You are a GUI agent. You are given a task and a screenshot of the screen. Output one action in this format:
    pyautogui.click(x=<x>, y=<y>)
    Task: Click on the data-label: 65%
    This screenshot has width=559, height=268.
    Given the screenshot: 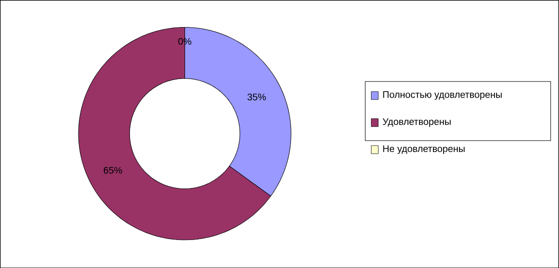 What is the action you would take?
    pyautogui.click(x=113, y=170)
    